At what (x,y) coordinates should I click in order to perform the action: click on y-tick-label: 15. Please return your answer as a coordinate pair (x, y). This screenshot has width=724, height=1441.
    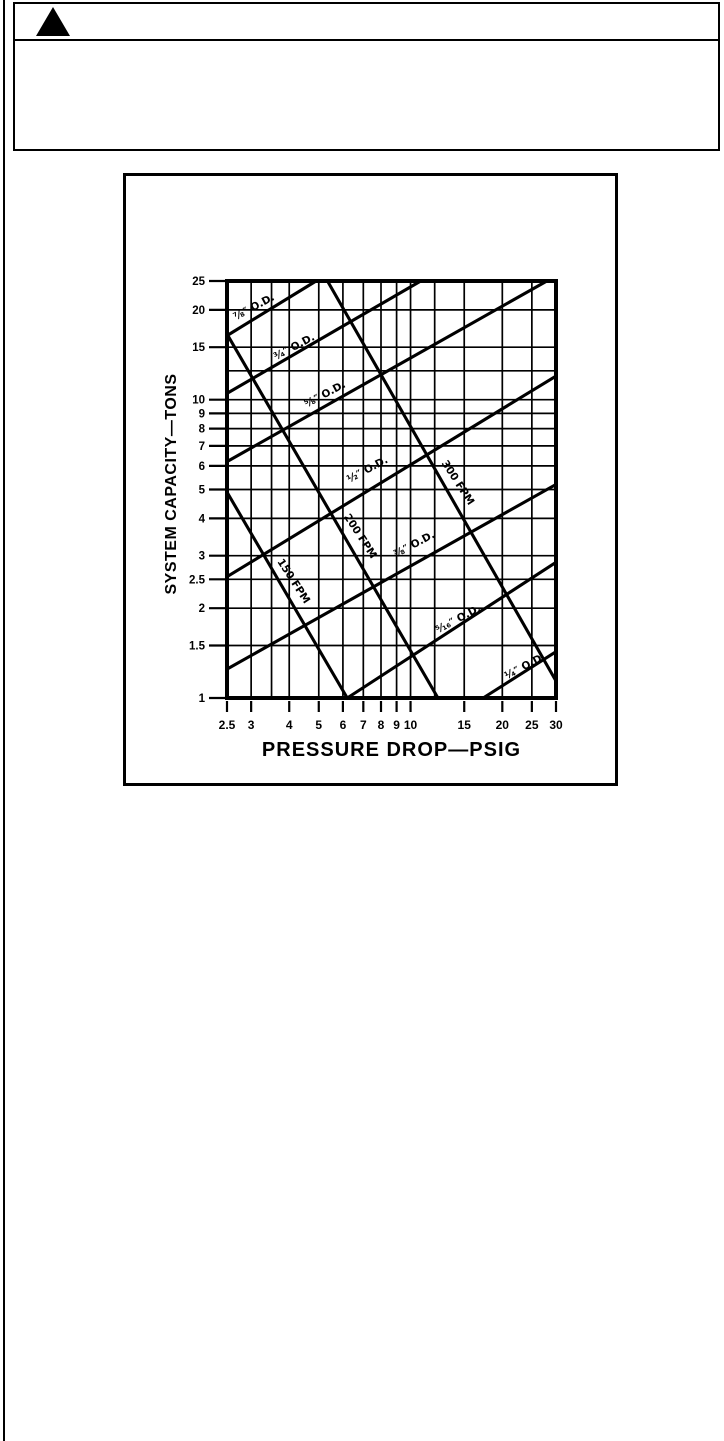
    Looking at the image, I should click on (198, 348).